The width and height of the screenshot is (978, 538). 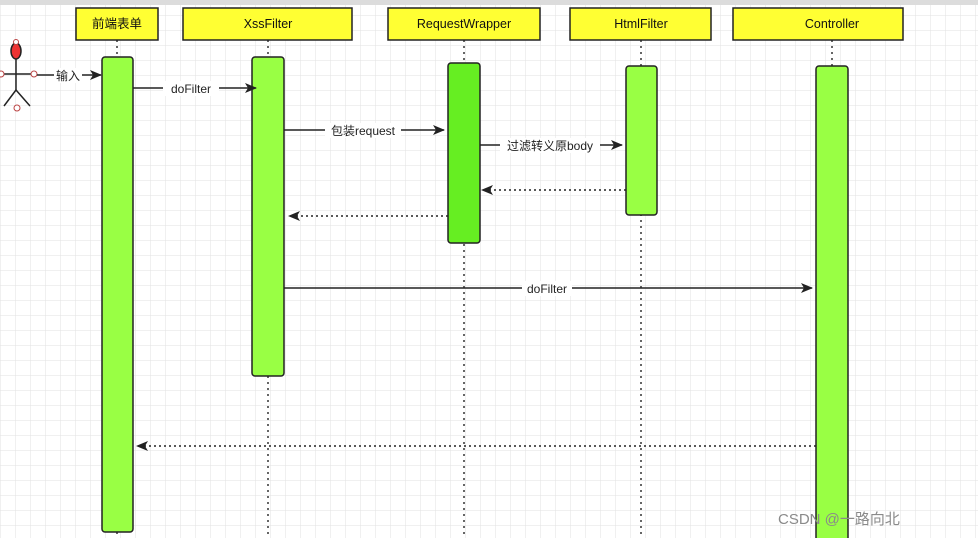 I want to click on participant-requestwrapper: RequestWrapper, so click(x=464, y=24).